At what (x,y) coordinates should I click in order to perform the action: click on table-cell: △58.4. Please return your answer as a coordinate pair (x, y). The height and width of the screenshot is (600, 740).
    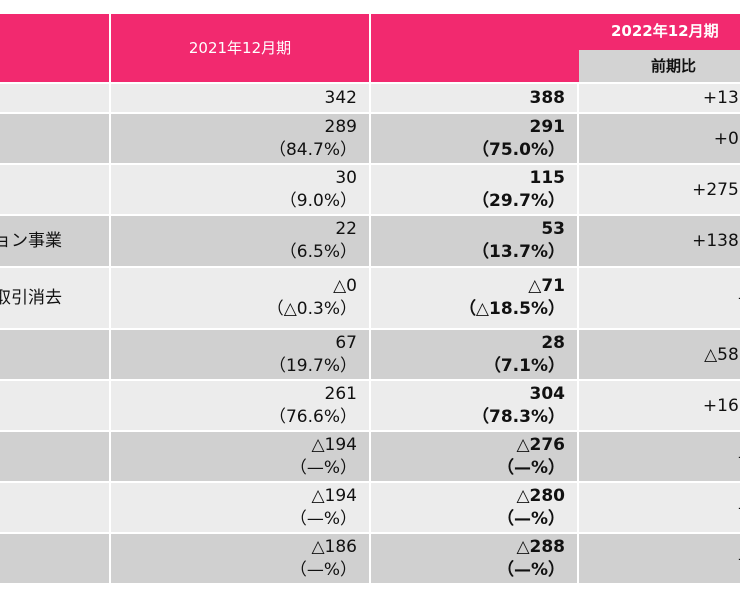
    Looking at the image, I should click on (659, 354).